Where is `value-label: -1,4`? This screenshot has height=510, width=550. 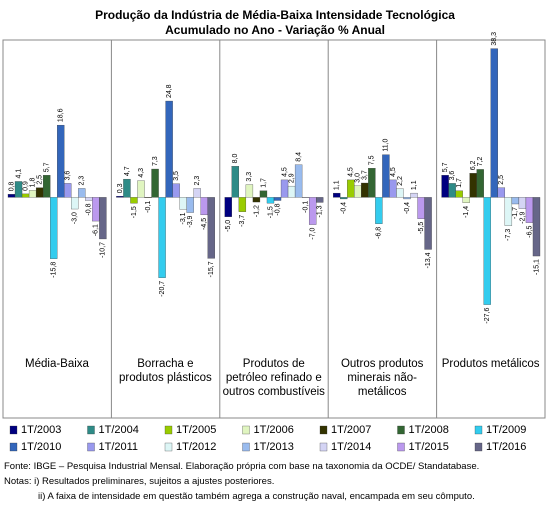
value-label: -1,4 is located at coordinates (466, 212).